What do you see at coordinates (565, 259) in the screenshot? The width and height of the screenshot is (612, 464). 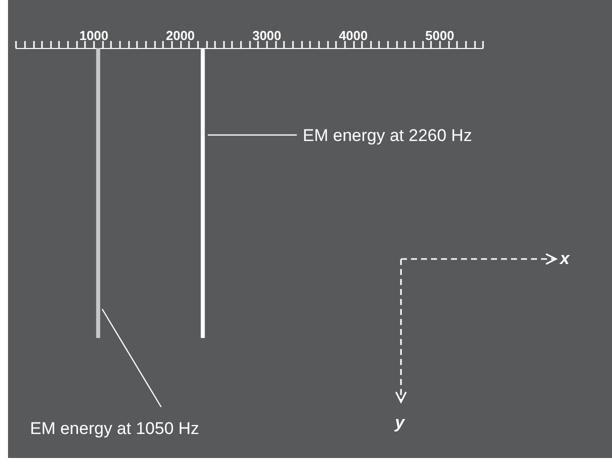 I see `text: x` at bounding box center [565, 259].